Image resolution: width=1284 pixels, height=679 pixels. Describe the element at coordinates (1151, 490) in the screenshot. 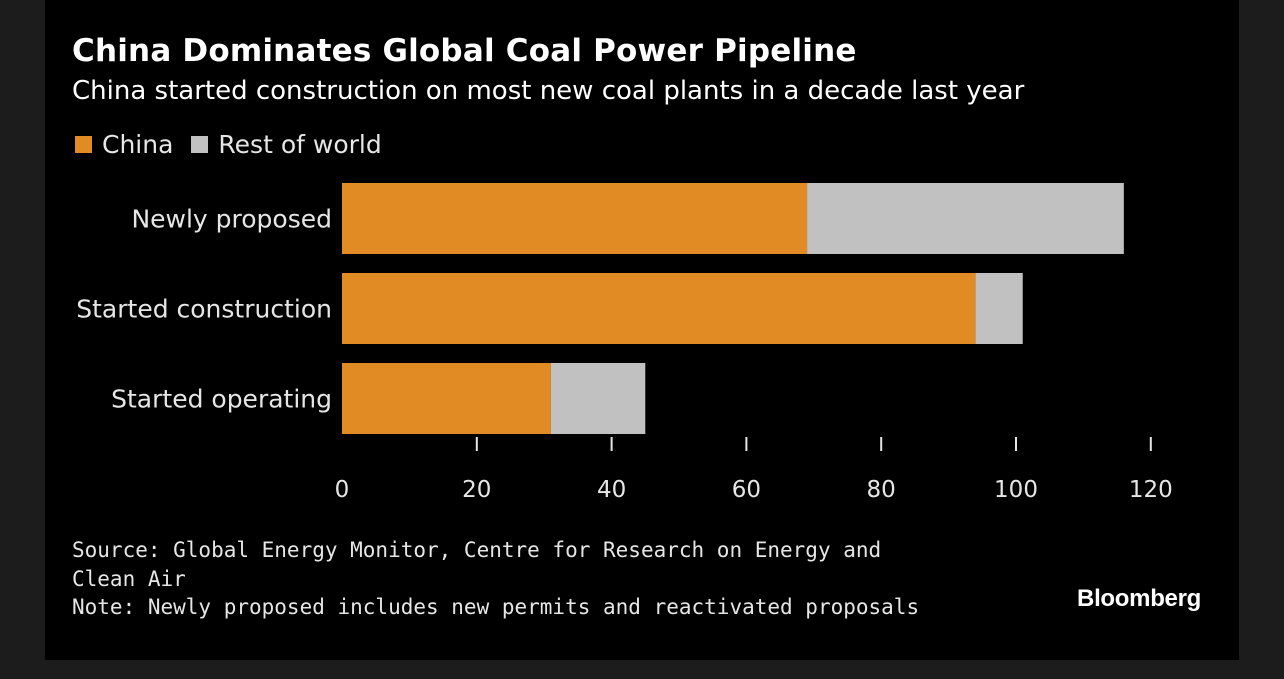

I see `x-tick-label-120: 120` at that location.